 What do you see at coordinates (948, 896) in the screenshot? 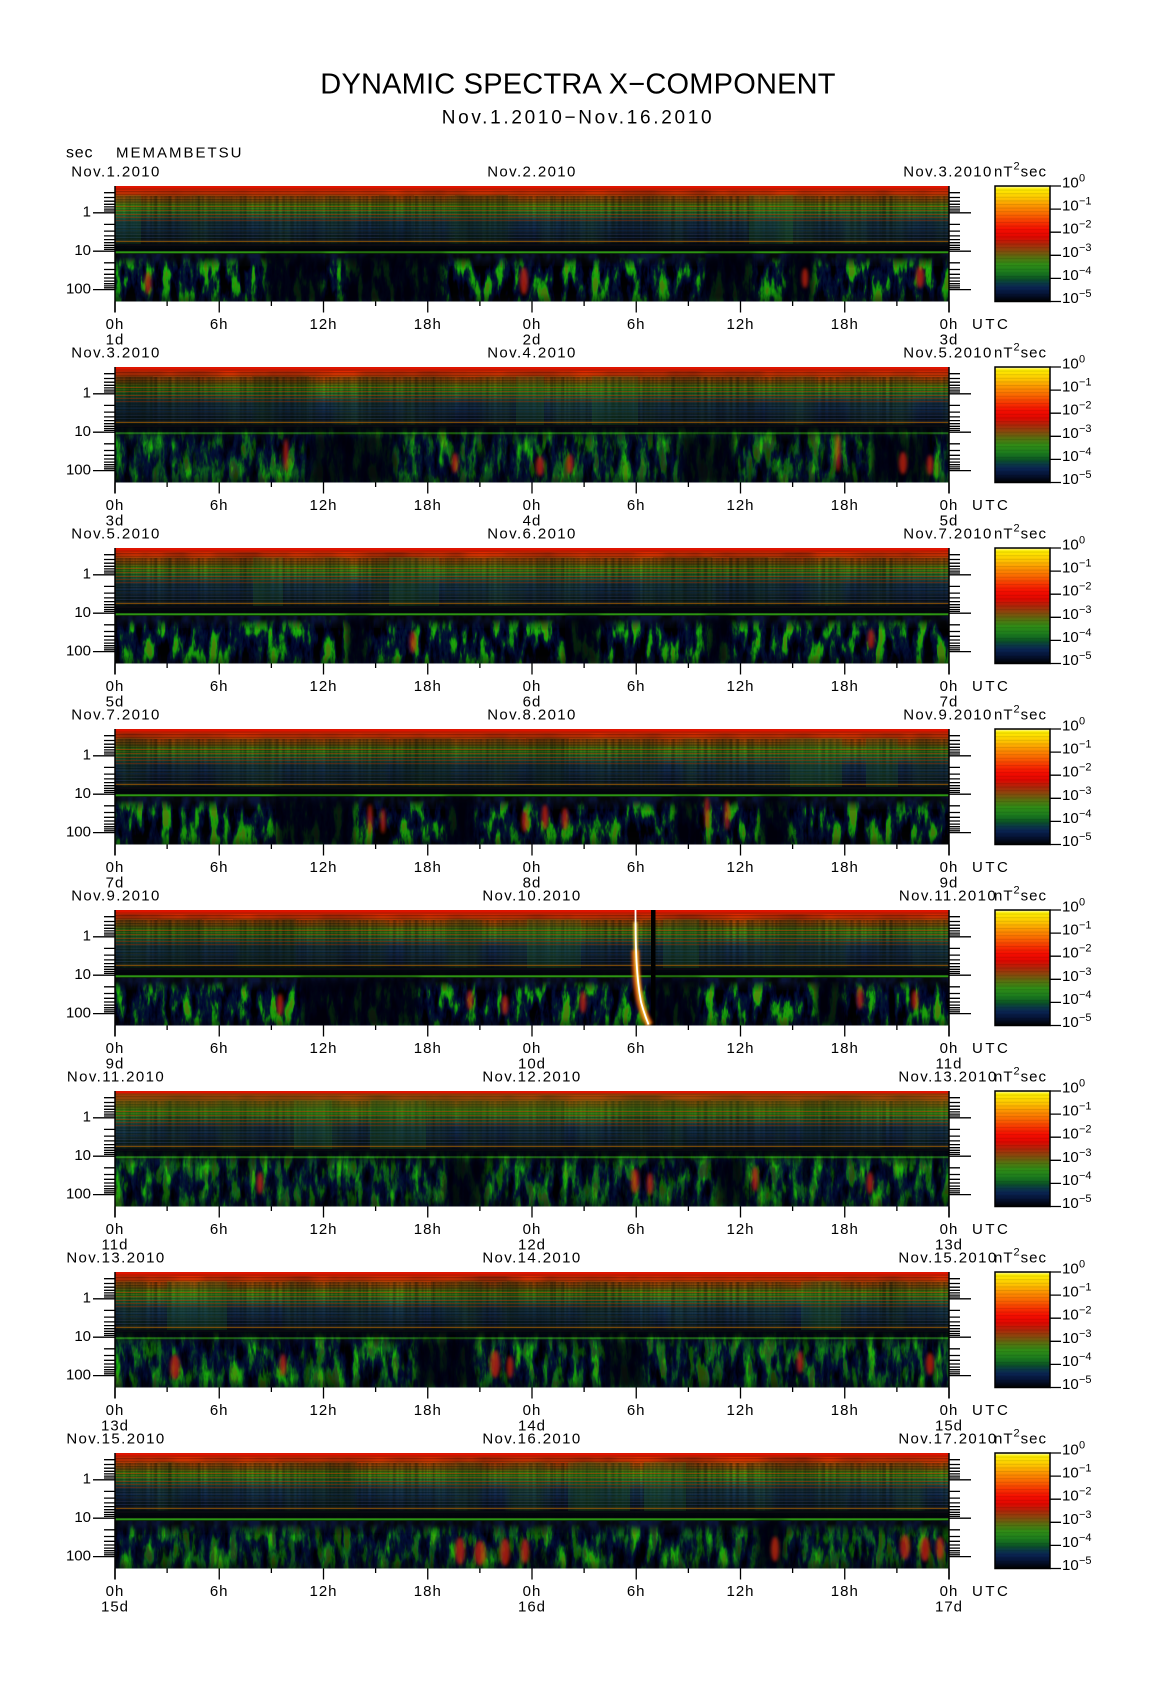
I see `svg-text: Nov.11.2010` at bounding box center [948, 896].